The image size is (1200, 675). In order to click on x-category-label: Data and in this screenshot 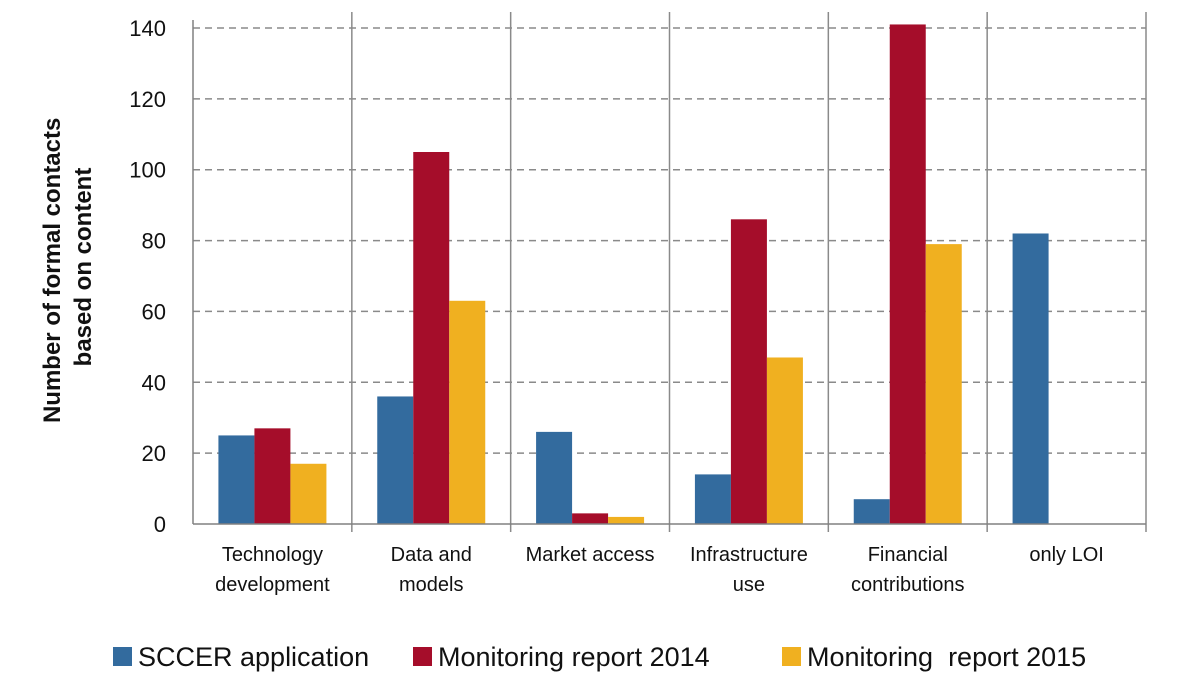, I will do `click(431, 555)`.